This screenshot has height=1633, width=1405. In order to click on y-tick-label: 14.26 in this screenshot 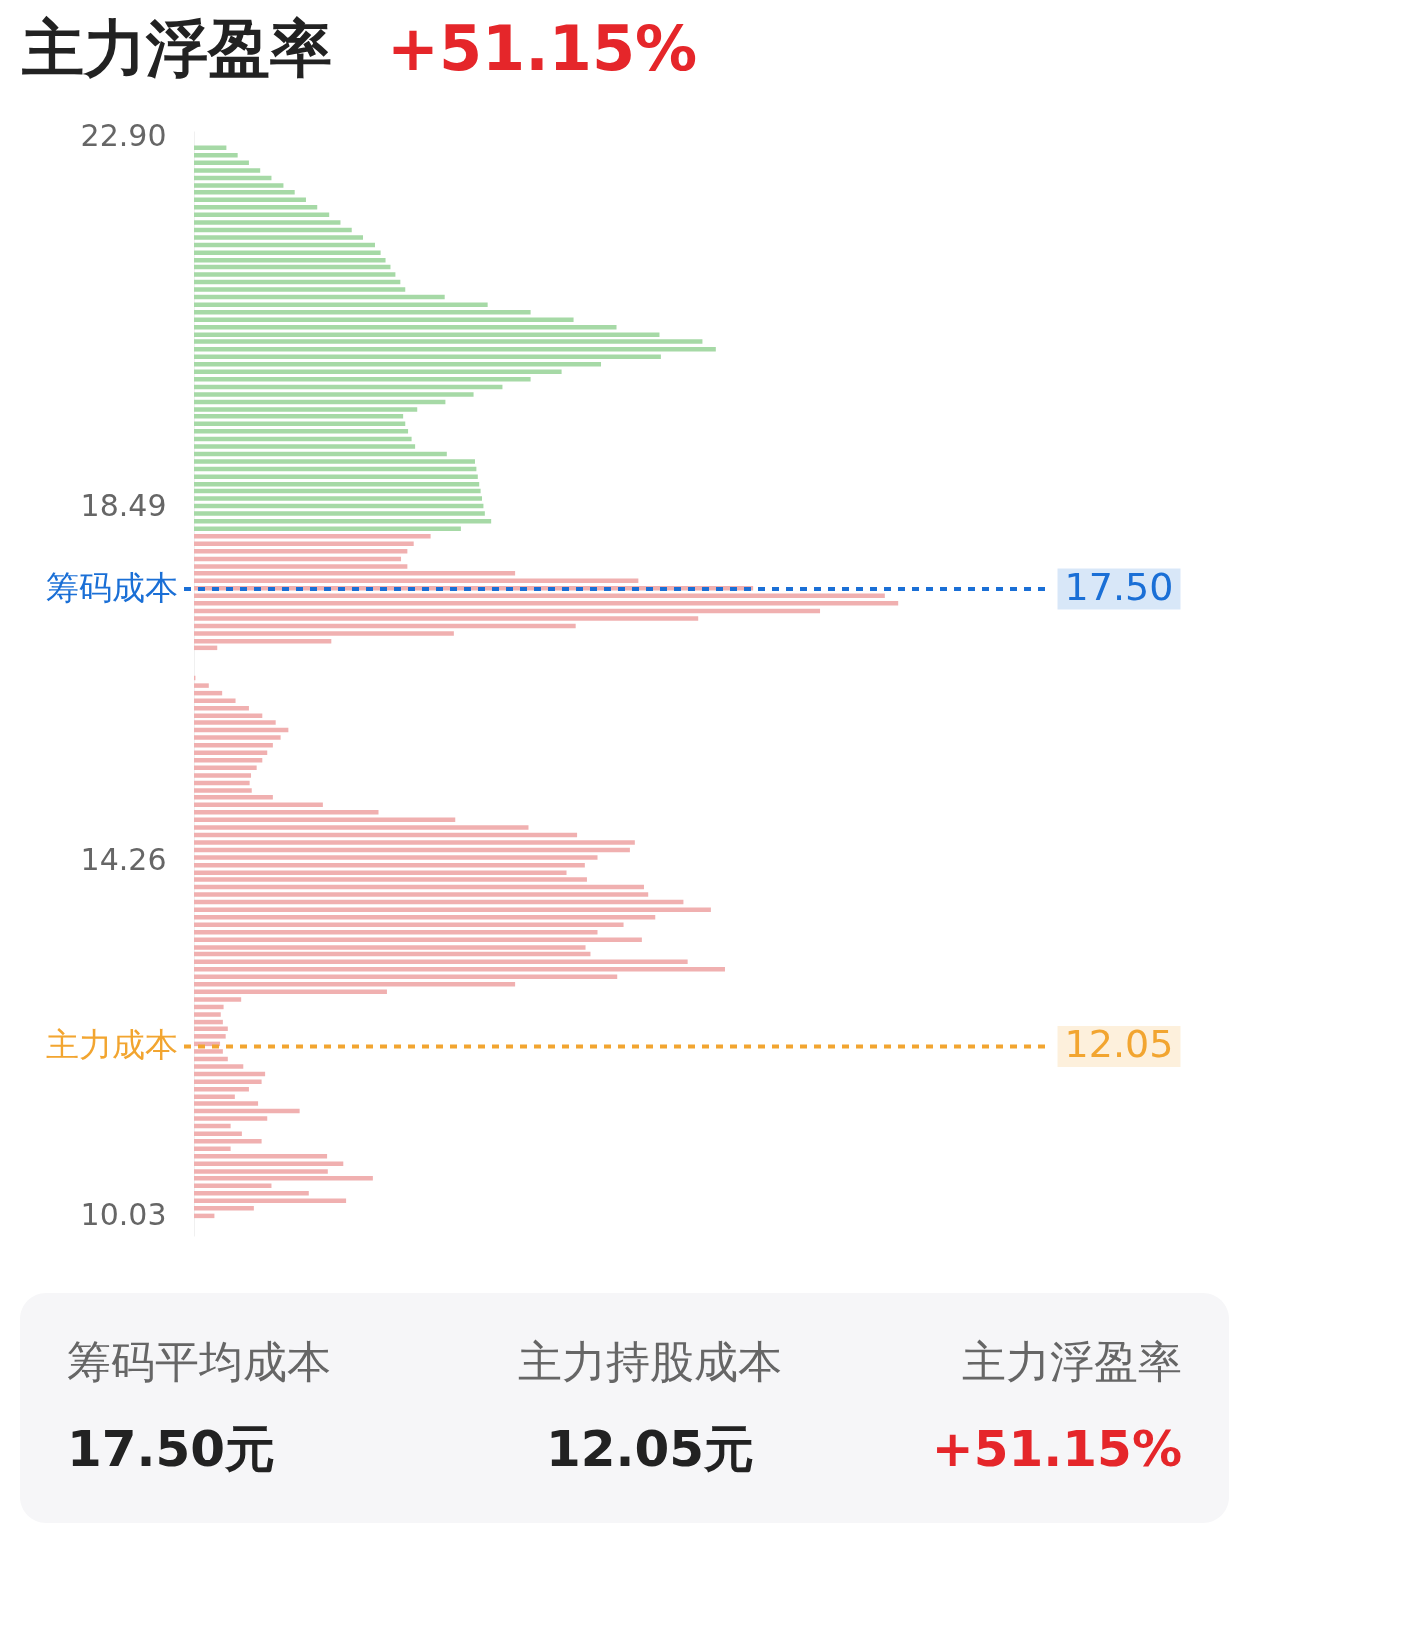, I will do `click(123, 860)`.